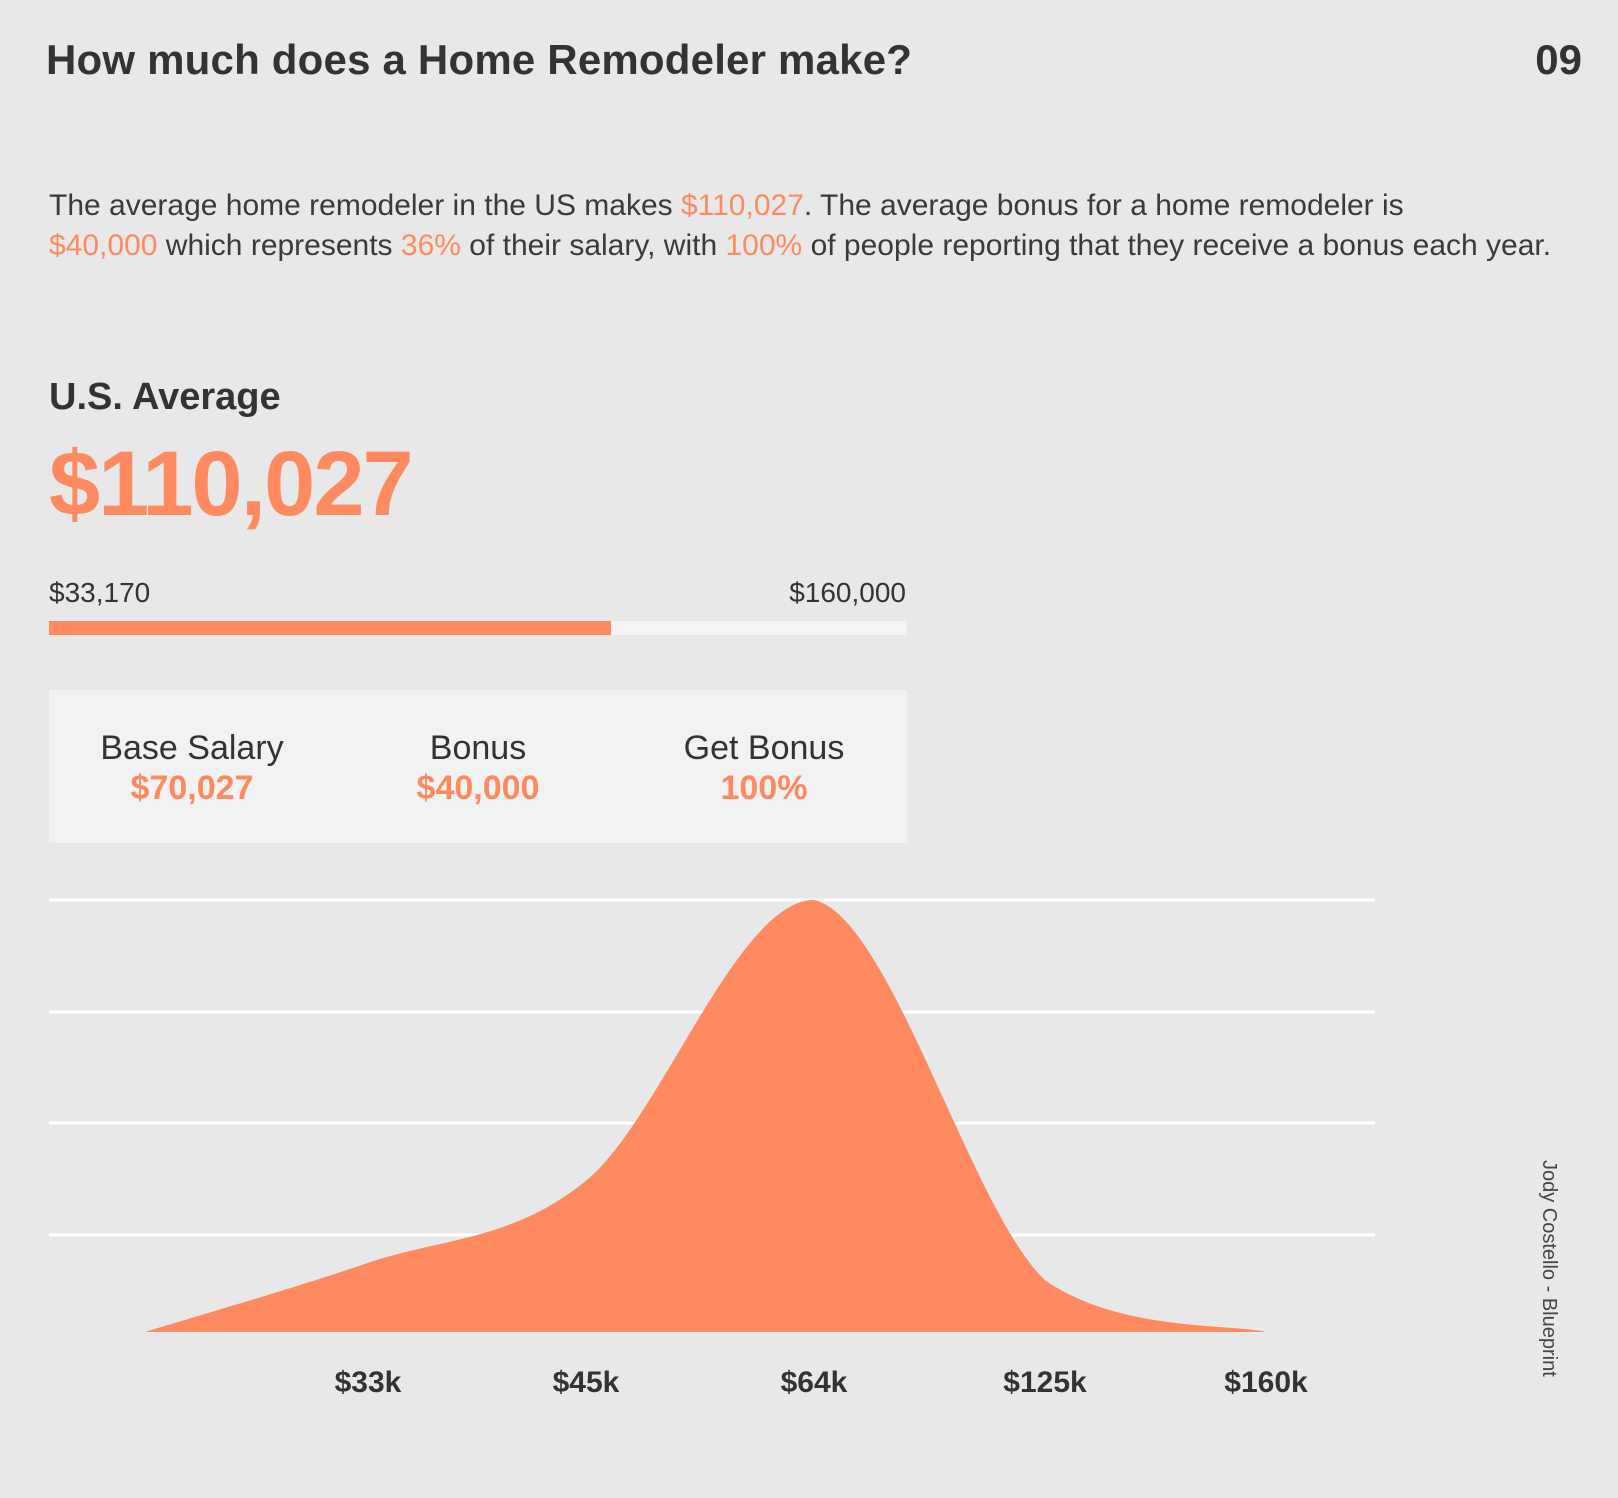  I want to click on stat-label: Bonus, so click(478, 748).